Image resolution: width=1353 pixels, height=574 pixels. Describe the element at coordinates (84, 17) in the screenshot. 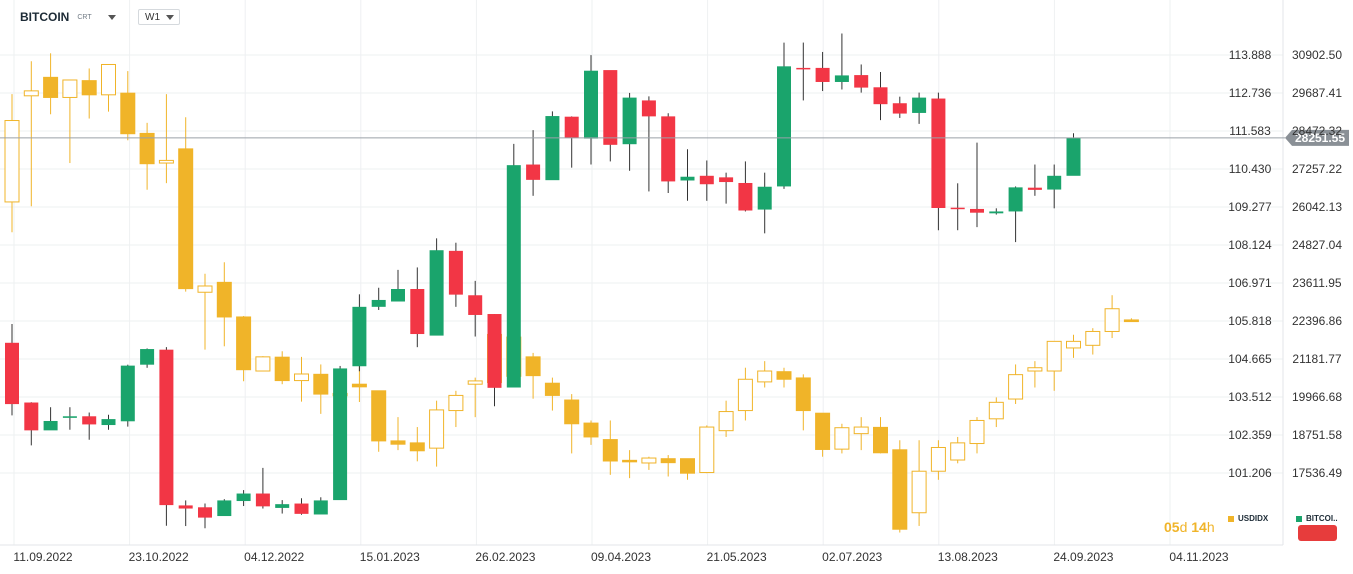

I see `exchange-label: CRT` at that location.